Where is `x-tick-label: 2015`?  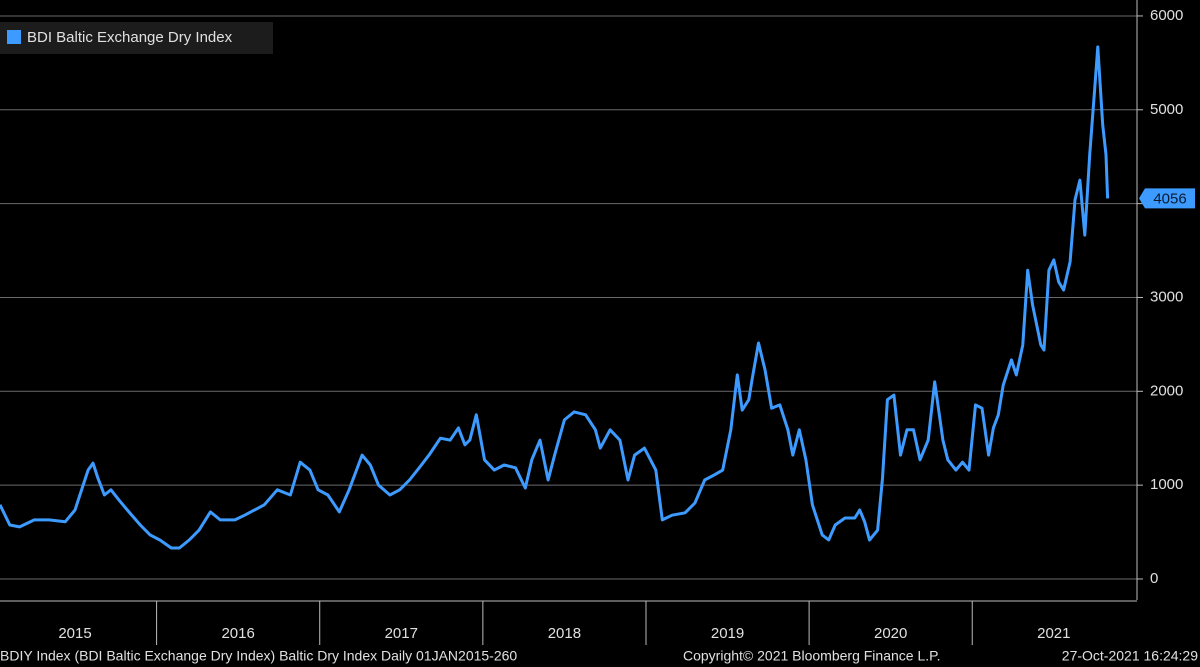 x-tick-label: 2015 is located at coordinates (74, 633).